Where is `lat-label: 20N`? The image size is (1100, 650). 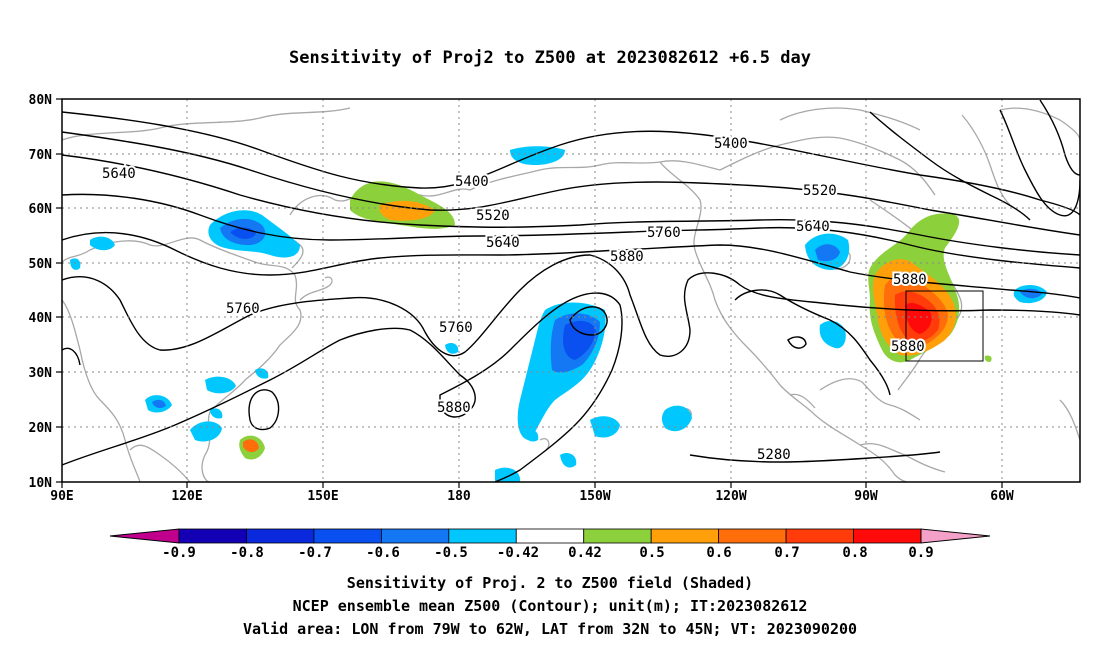
lat-label: 20N is located at coordinates (41, 428).